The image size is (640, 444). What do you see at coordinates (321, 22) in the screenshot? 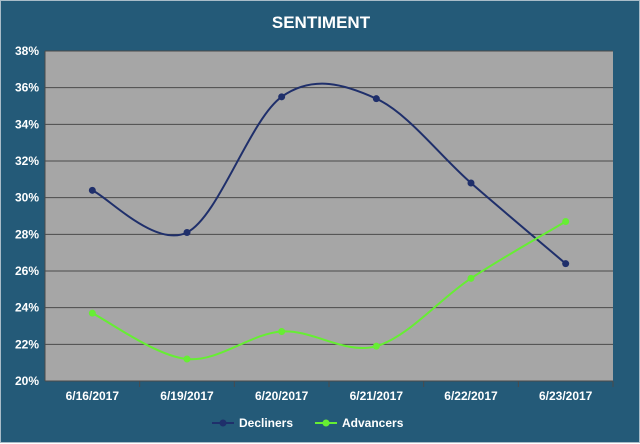
I see `chart-title: SENTIMENT` at bounding box center [321, 22].